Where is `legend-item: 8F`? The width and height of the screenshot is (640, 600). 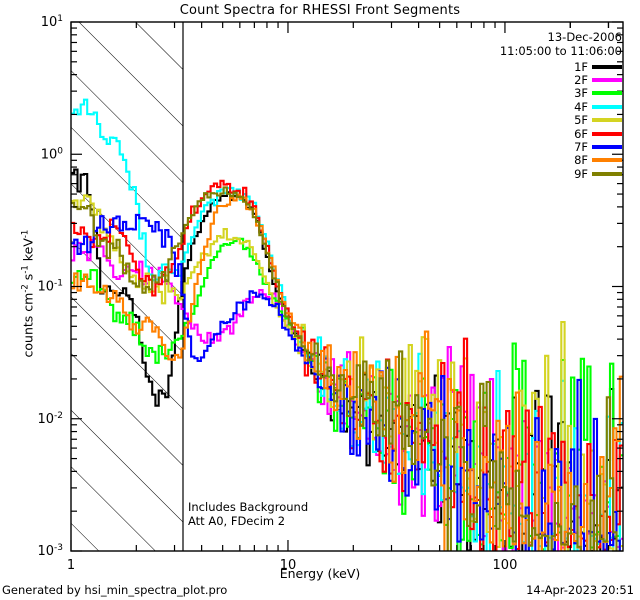
legend-item: 8F is located at coordinates (598, 160).